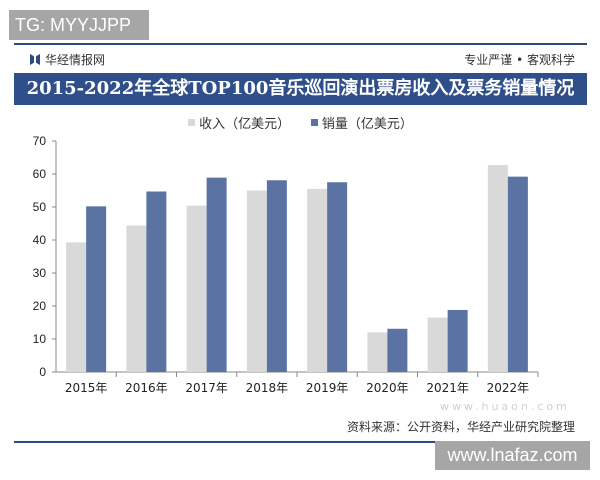 Image resolution: width=600 pixels, height=480 pixels. I want to click on y-tick-label: 0, so click(42, 372).